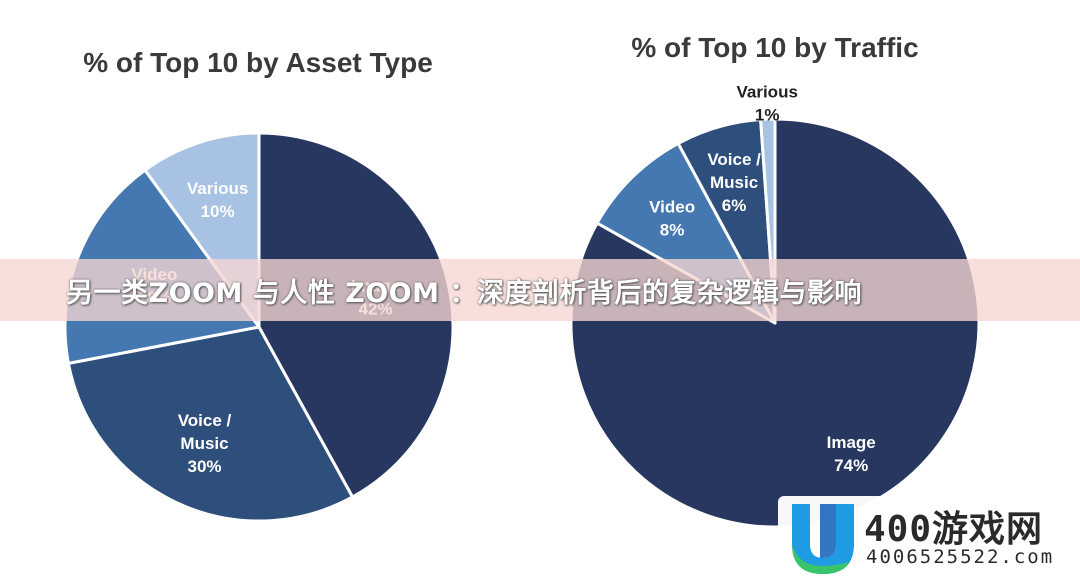 The image size is (1080, 580). I want to click on overlay-banner: 另一类ZOOM 与人性 ZOOM ：深度剖析背后的复杂逻辑与影响, so click(540, 290).